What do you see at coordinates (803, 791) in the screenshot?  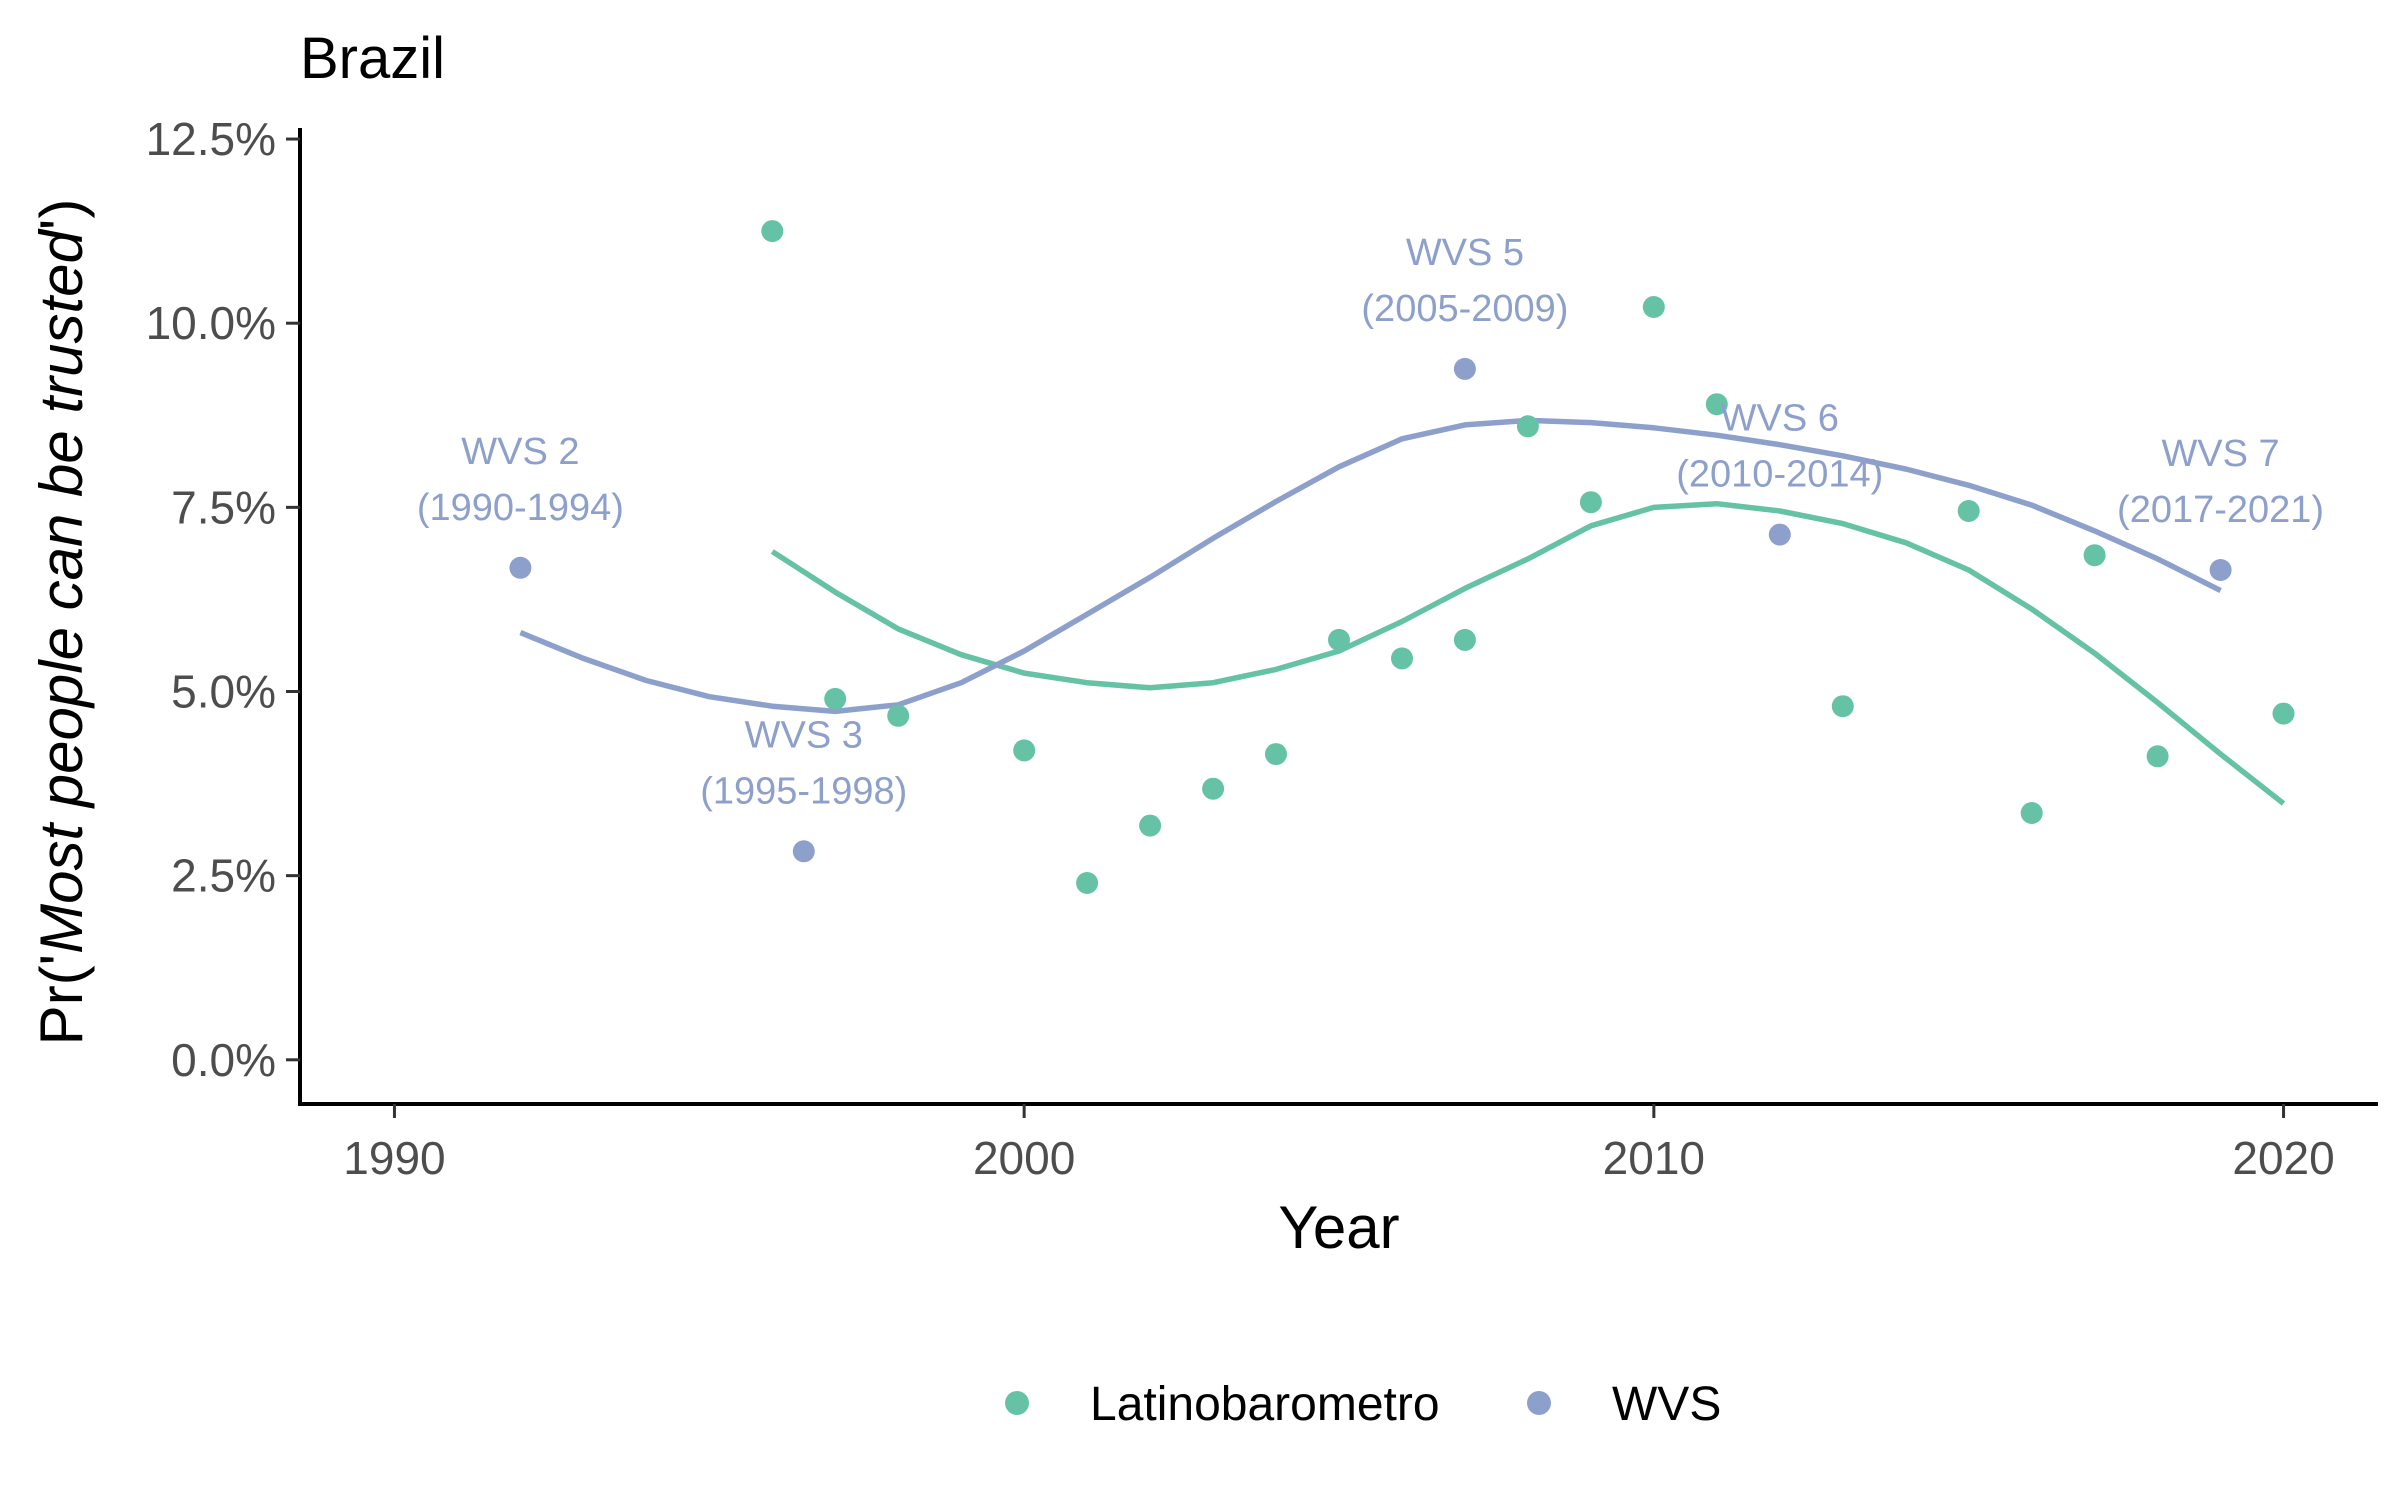 I see `wave-label-years: (1995-1998)` at bounding box center [803, 791].